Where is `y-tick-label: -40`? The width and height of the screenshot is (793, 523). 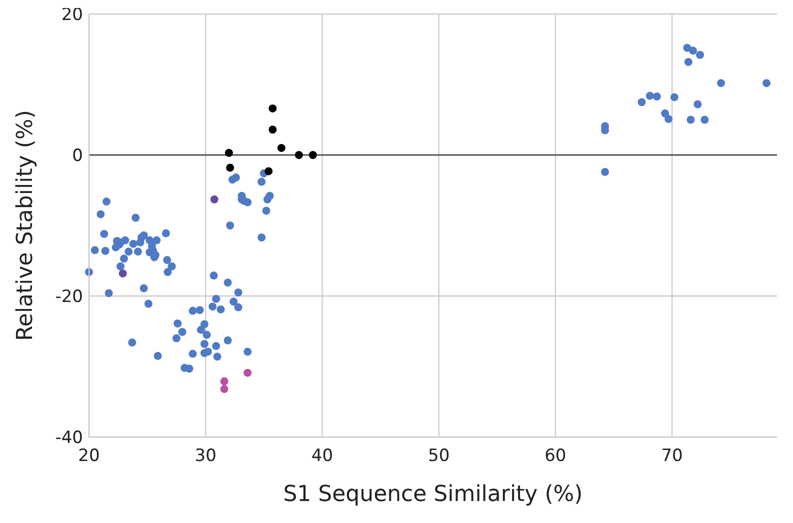
y-tick-label: -40 is located at coordinates (69, 438).